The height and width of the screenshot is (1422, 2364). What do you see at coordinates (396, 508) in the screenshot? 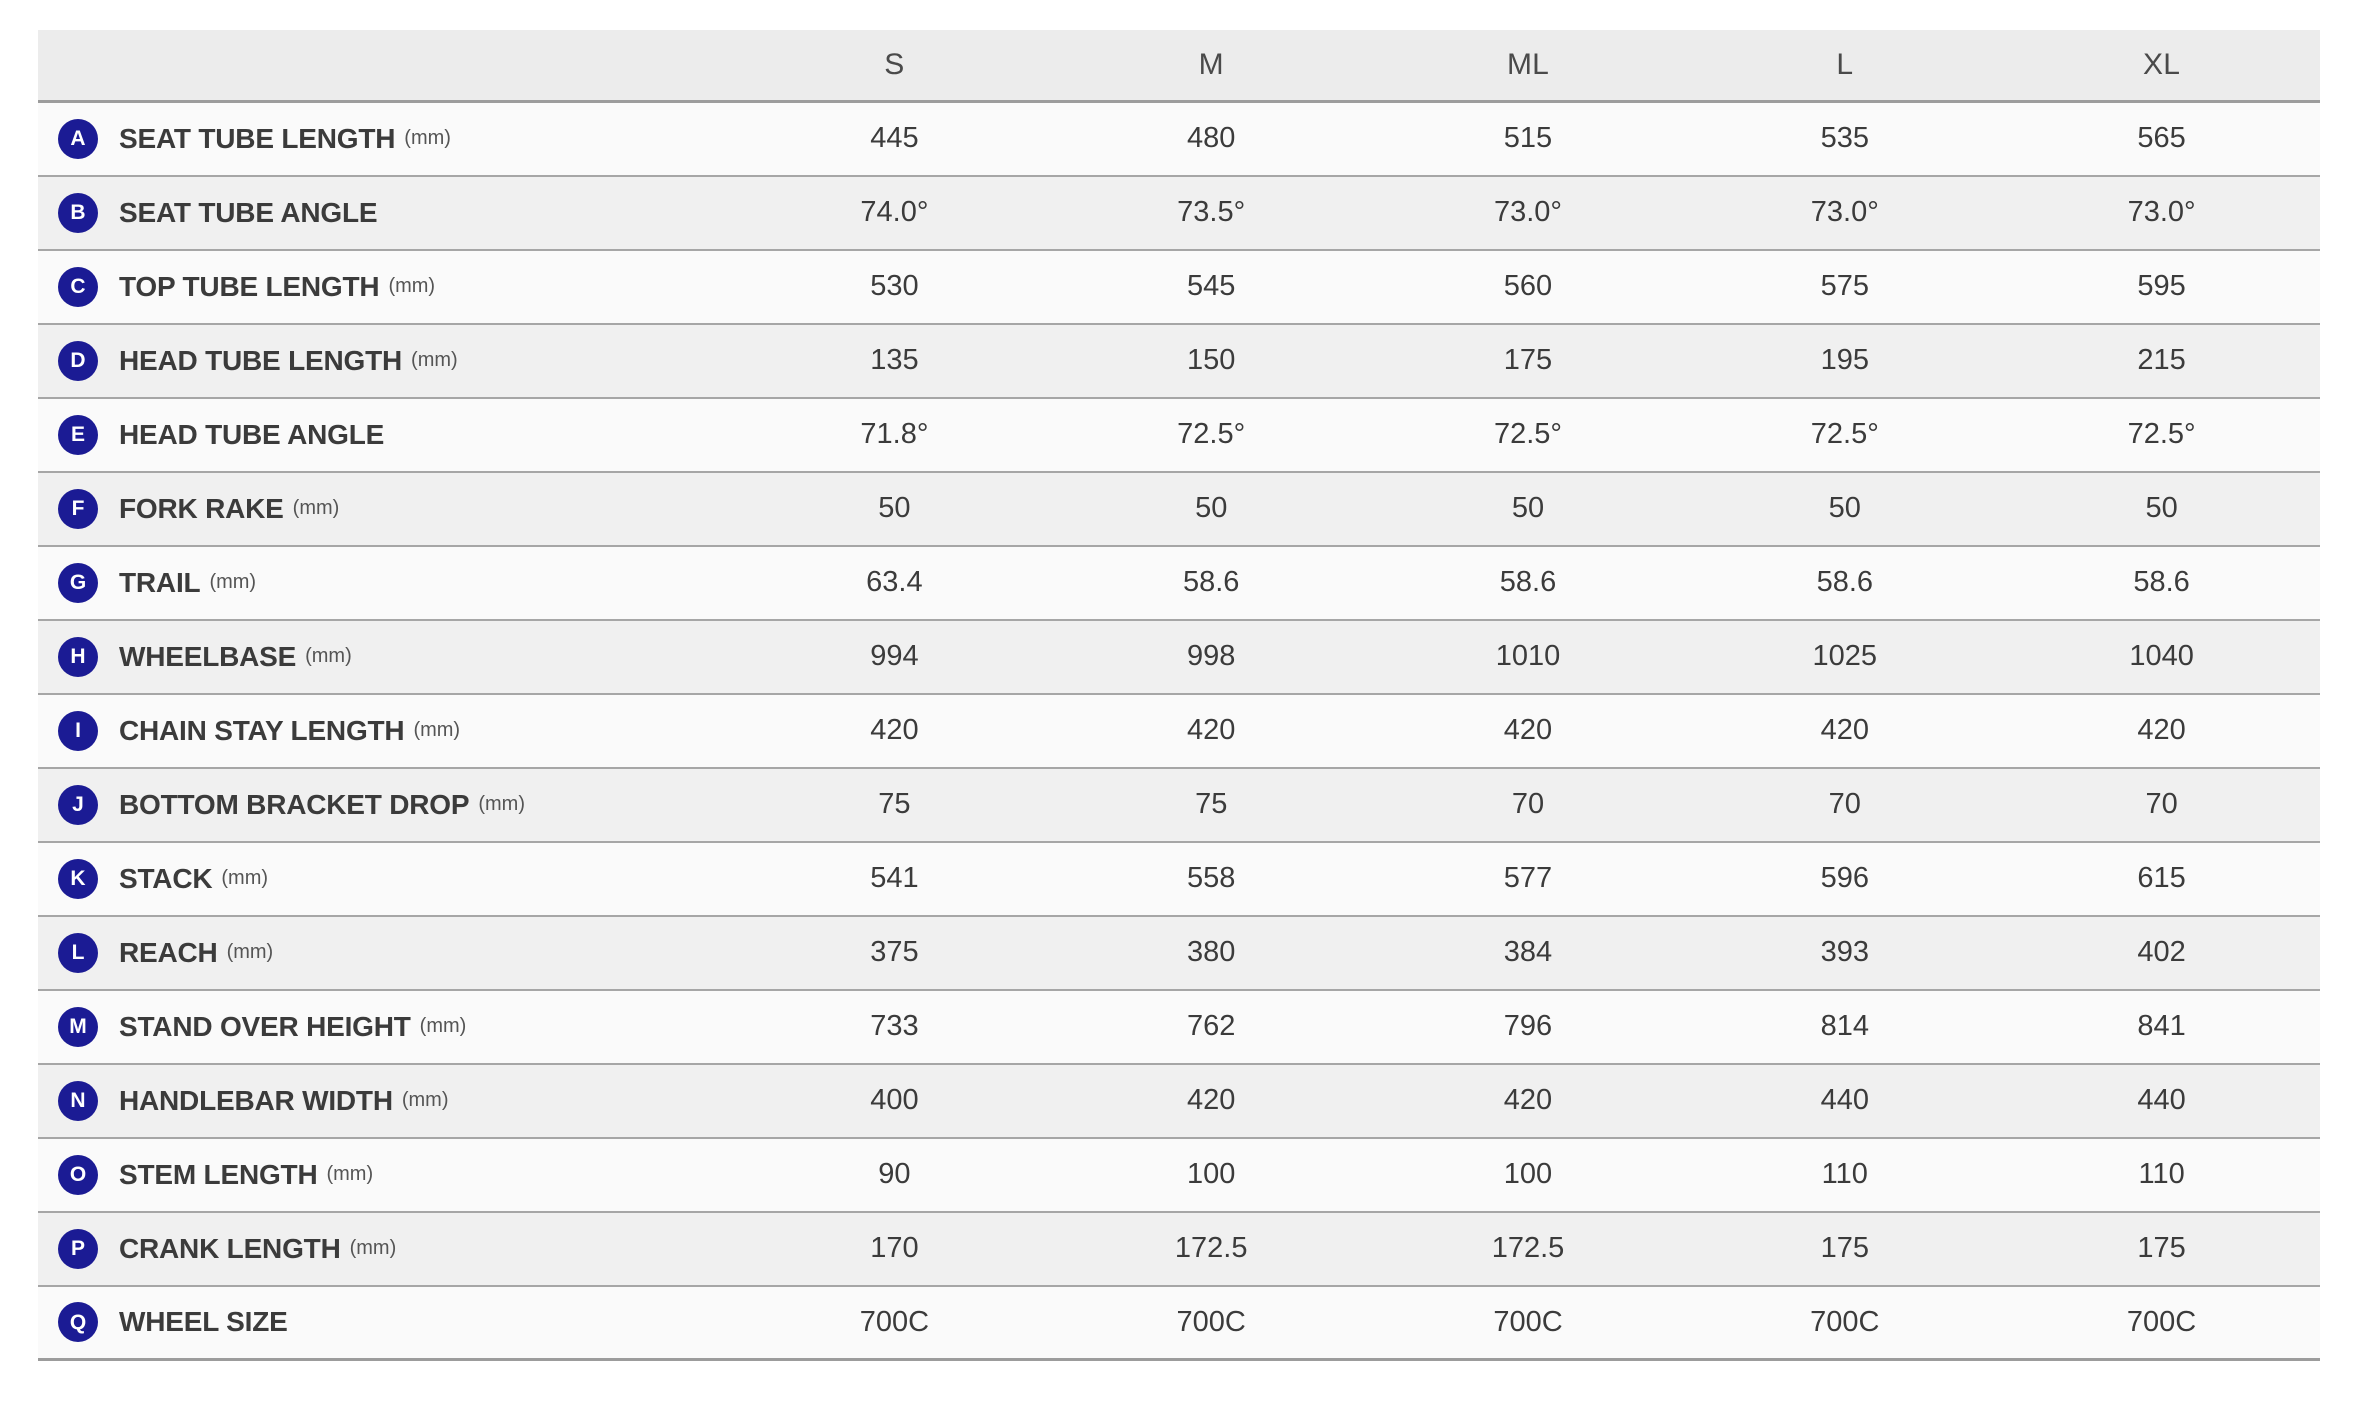
I see `spec-label-group: F FORK RAKE (mm)` at bounding box center [396, 508].